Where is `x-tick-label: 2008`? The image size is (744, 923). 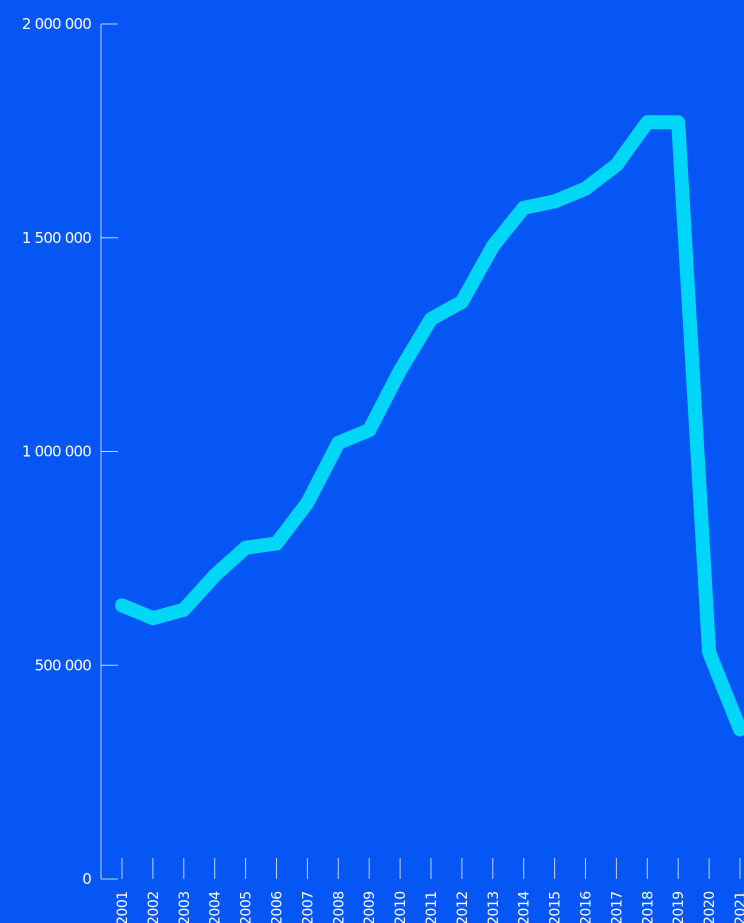 x-tick-label: 2008 is located at coordinates (339, 907).